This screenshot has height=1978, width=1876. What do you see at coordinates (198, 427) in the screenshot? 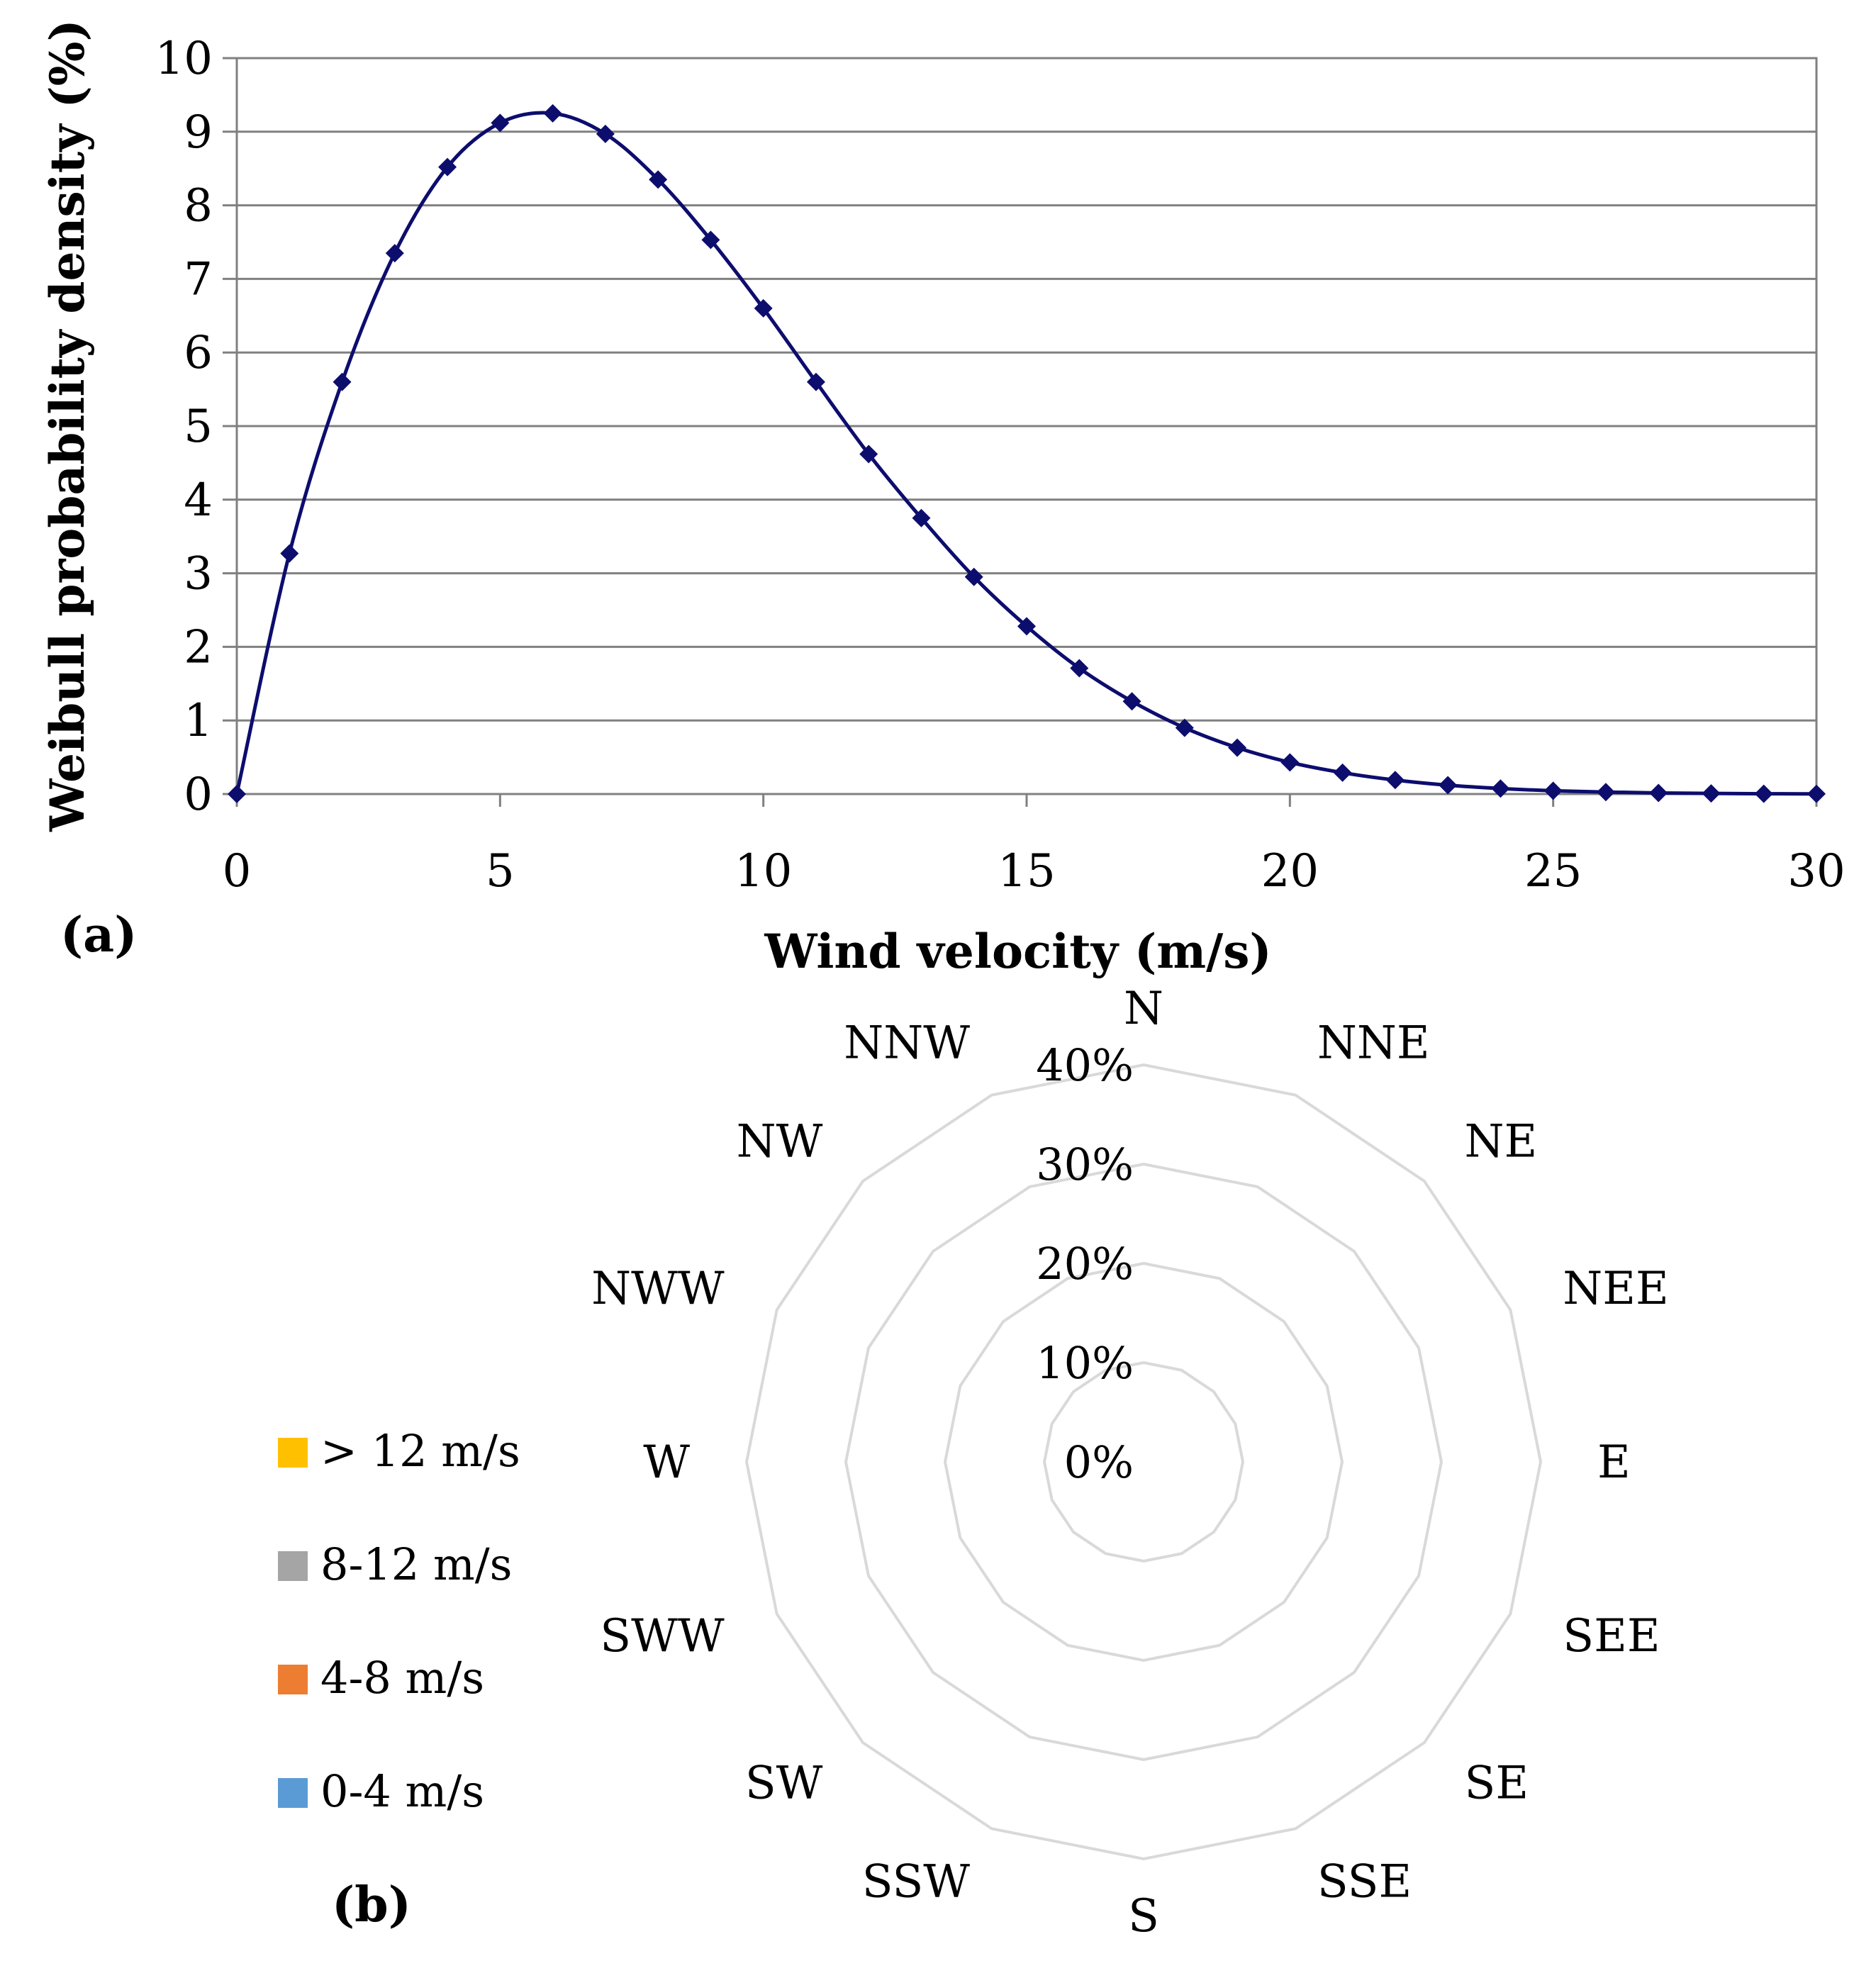
I see `y-tick-label: 5` at bounding box center [198, 427].